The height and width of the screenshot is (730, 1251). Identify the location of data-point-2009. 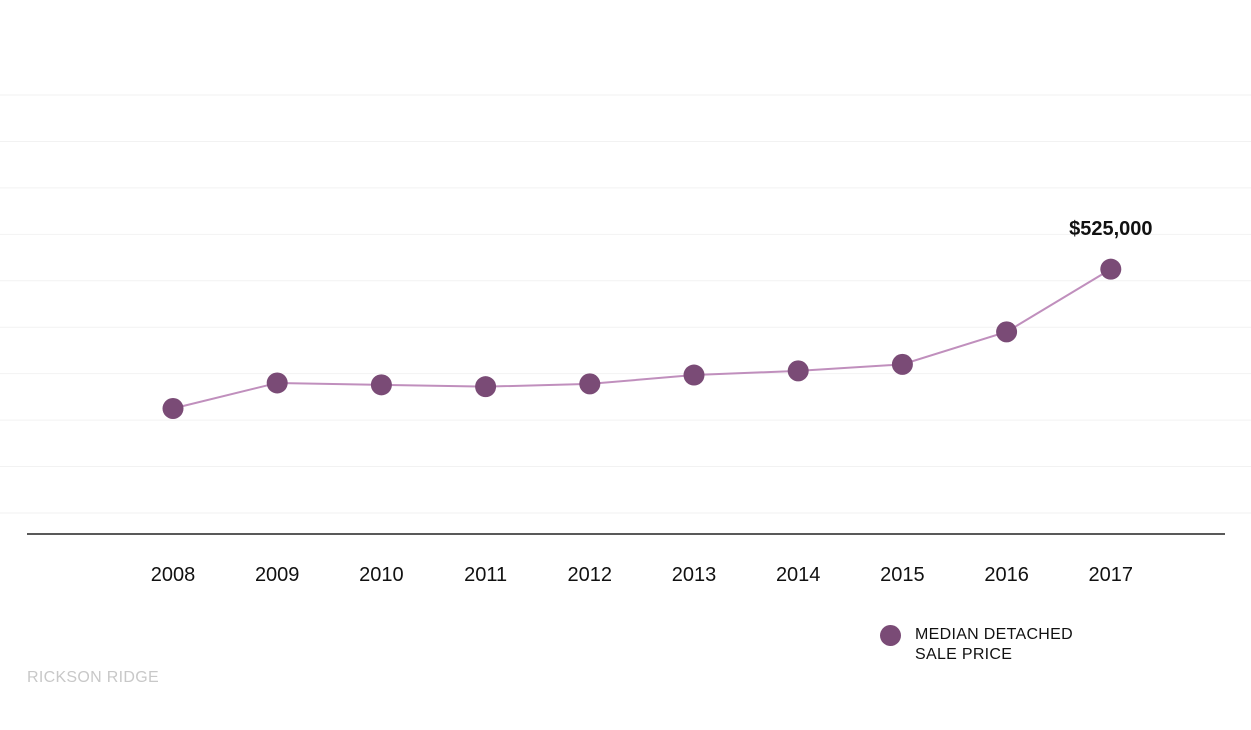
(277, 383).